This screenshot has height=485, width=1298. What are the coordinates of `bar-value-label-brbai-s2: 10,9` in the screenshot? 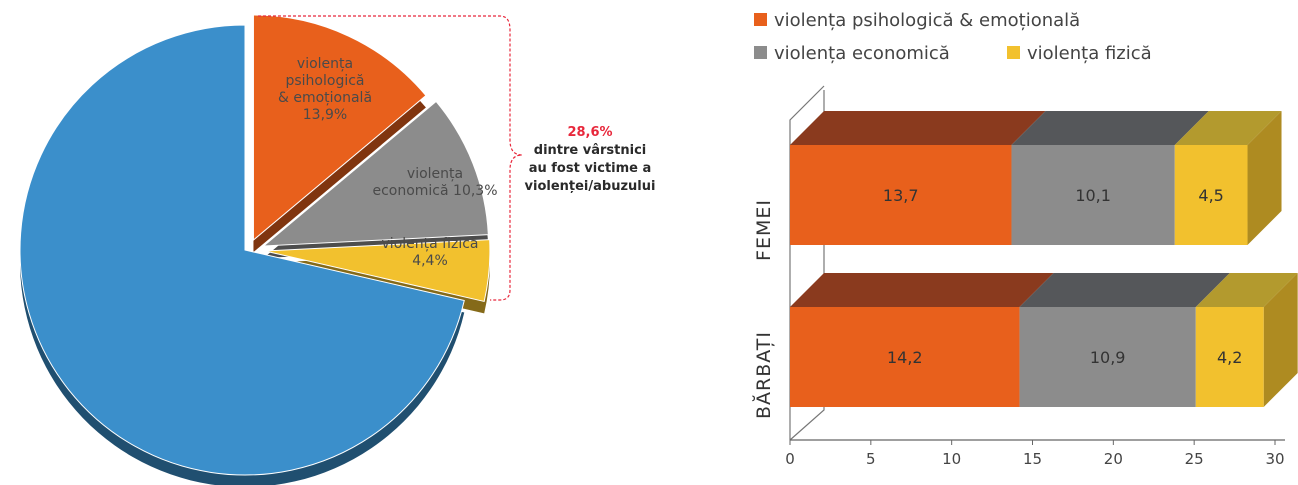 It's located at (1108, 357).